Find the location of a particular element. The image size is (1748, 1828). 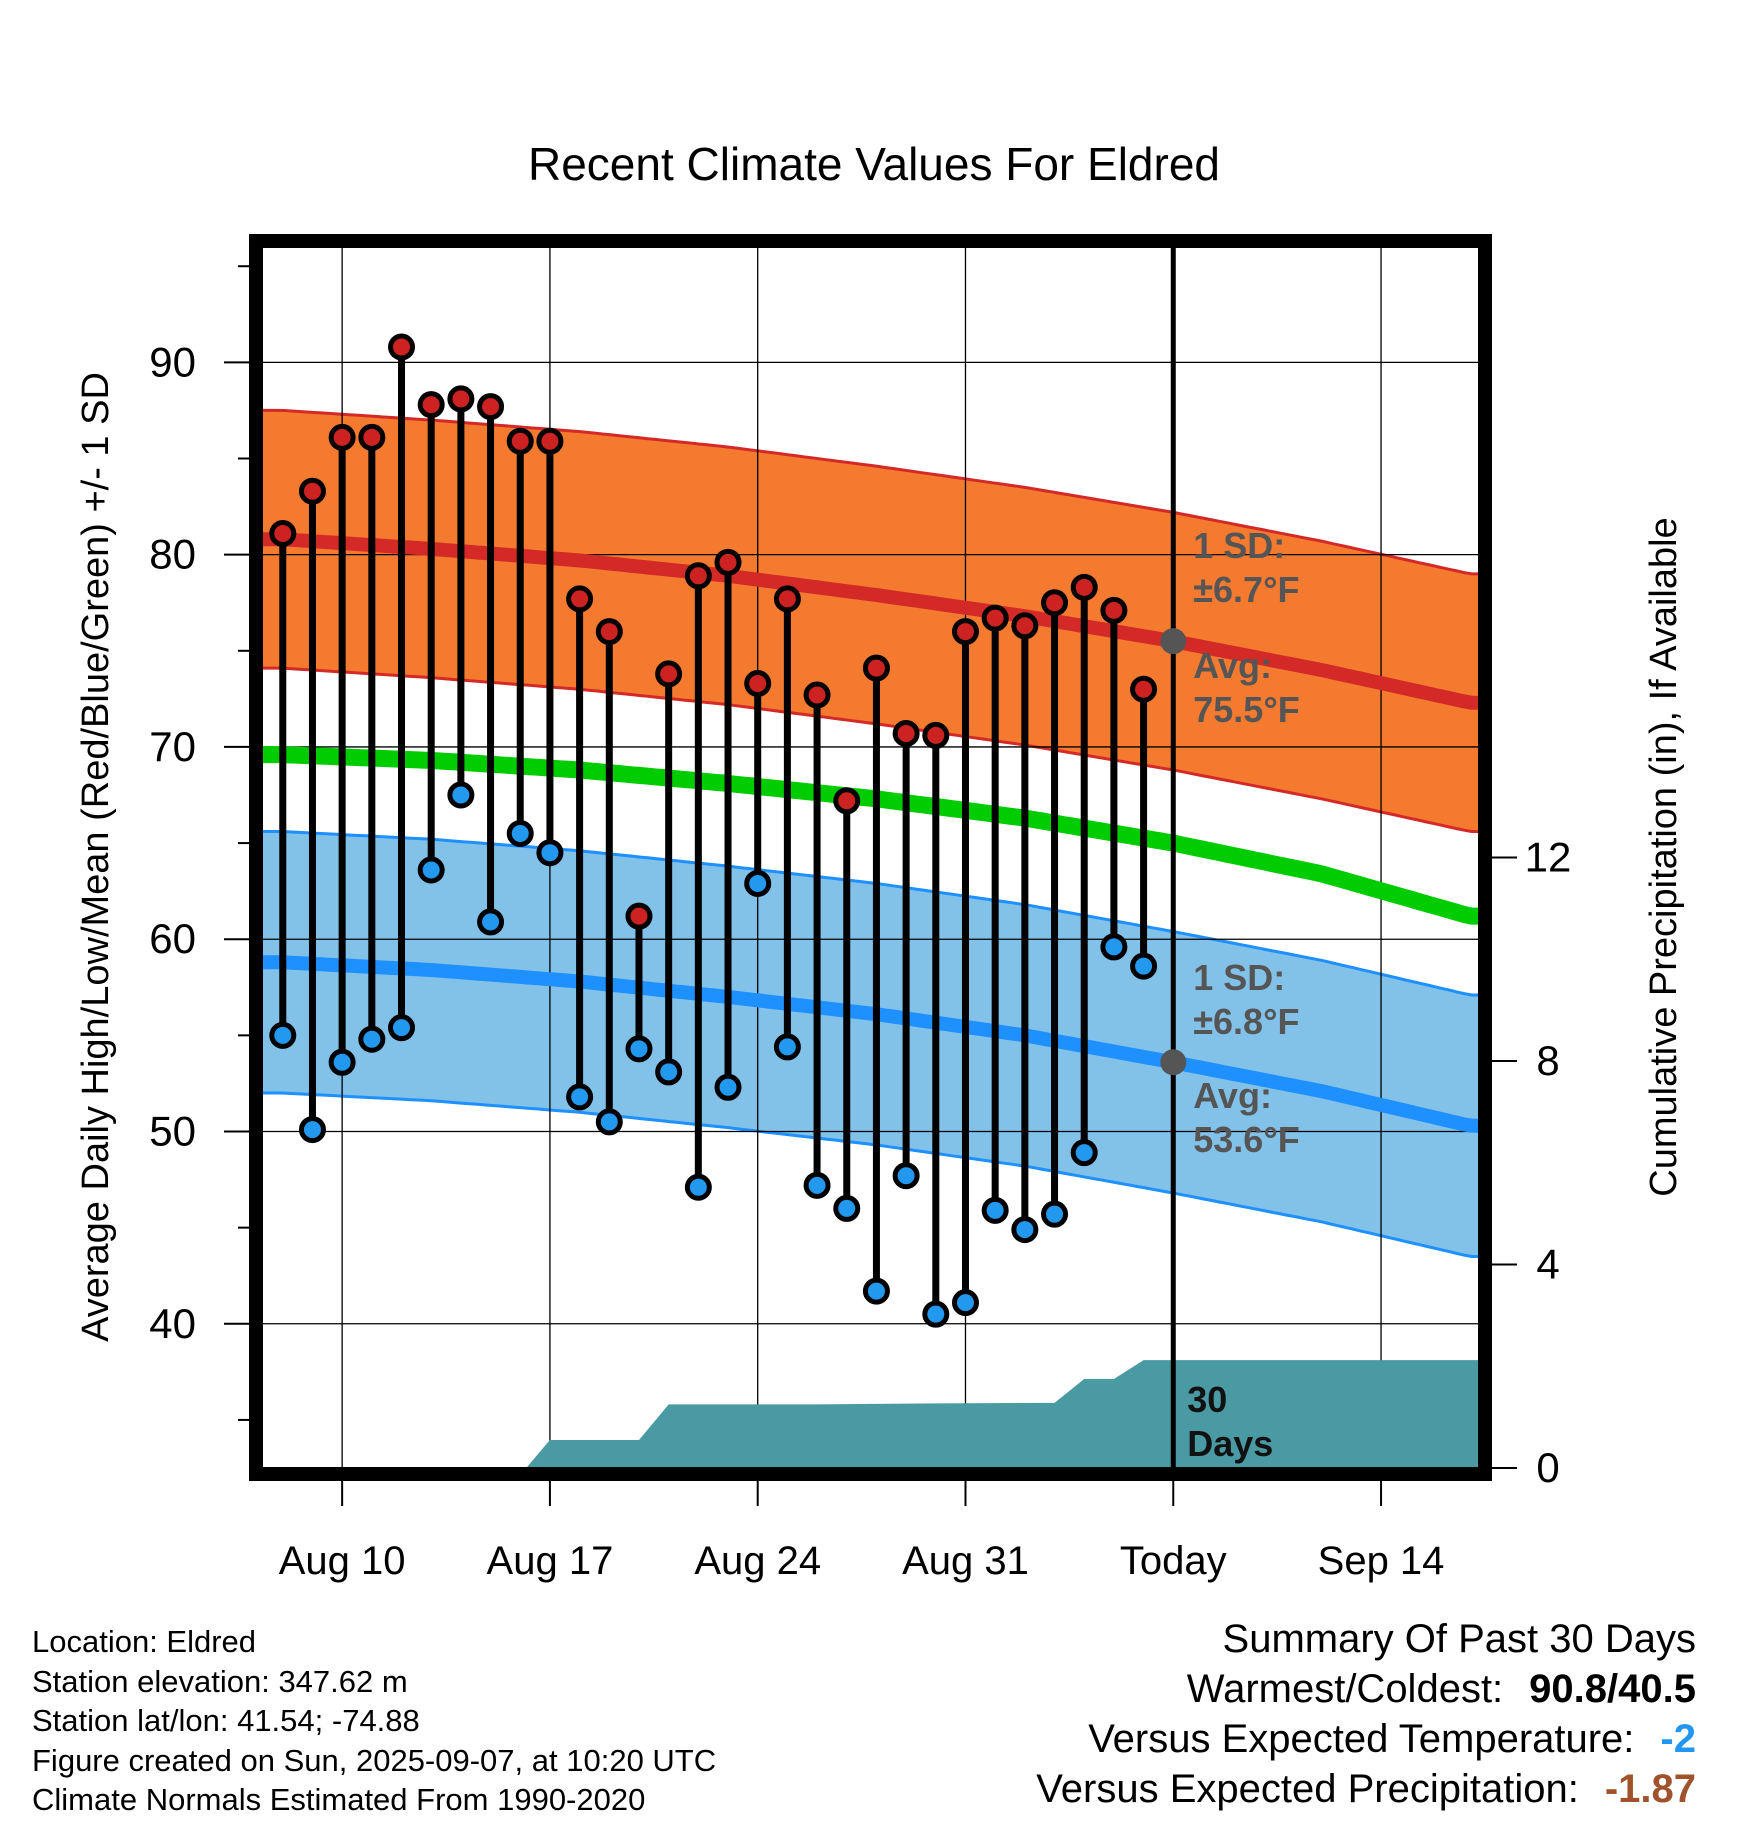

ytick-label-80: 80 is located at coordinates (172, 554).